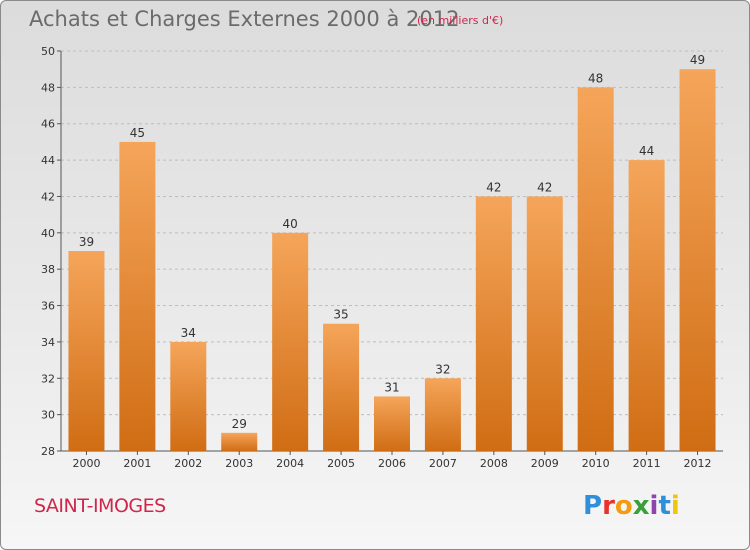 The height and width of the screenshot is (550, 750). I want to click on x-tick-label: 2009, so click(545, 463).